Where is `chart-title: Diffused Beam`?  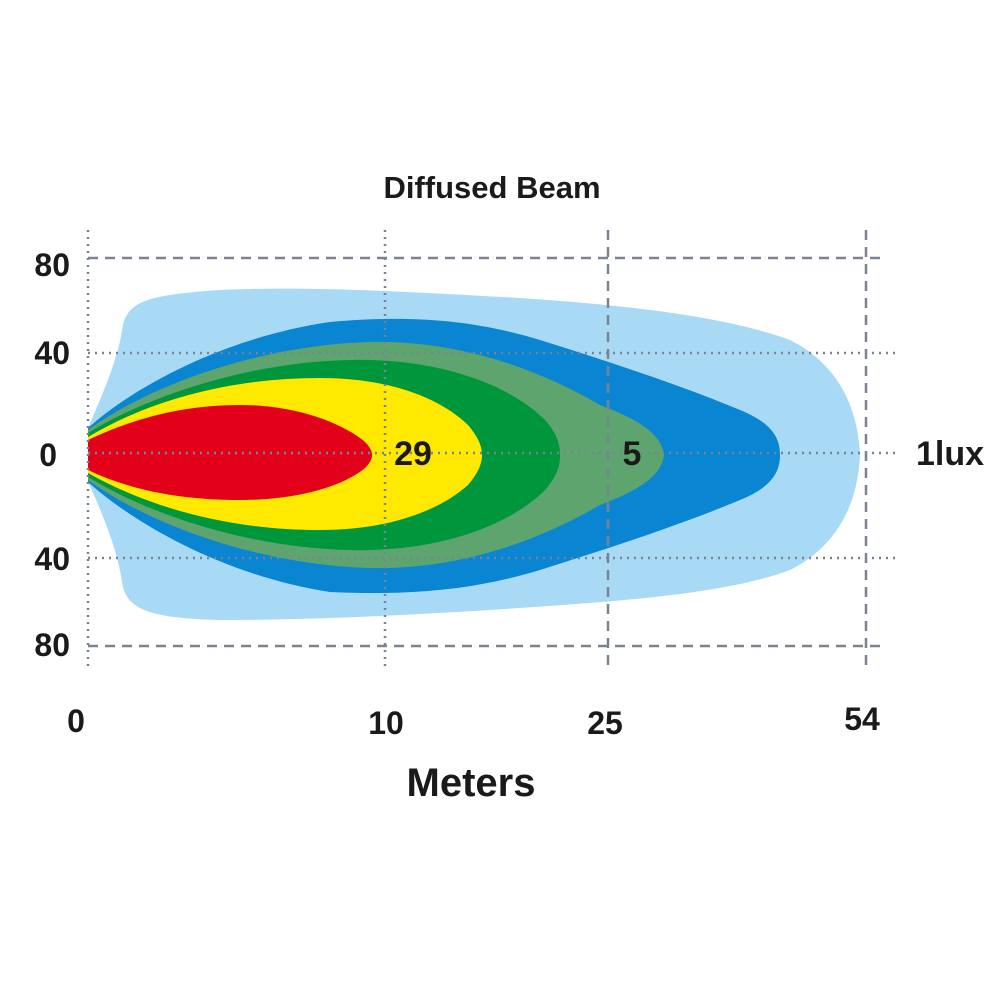
chart-title: Diffused Beam is located at coordinates (491, 187).